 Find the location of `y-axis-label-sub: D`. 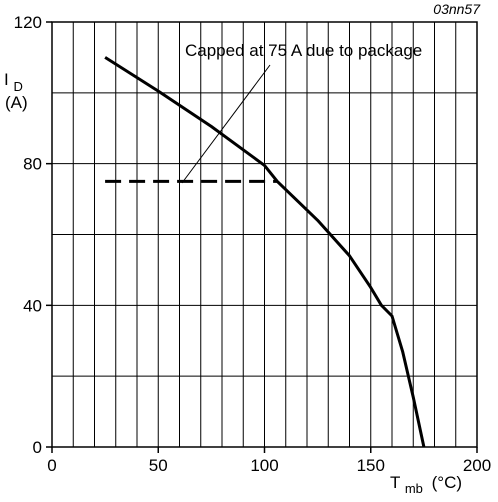

y-axis-label-sub: D is located at coordinates (17, 86).